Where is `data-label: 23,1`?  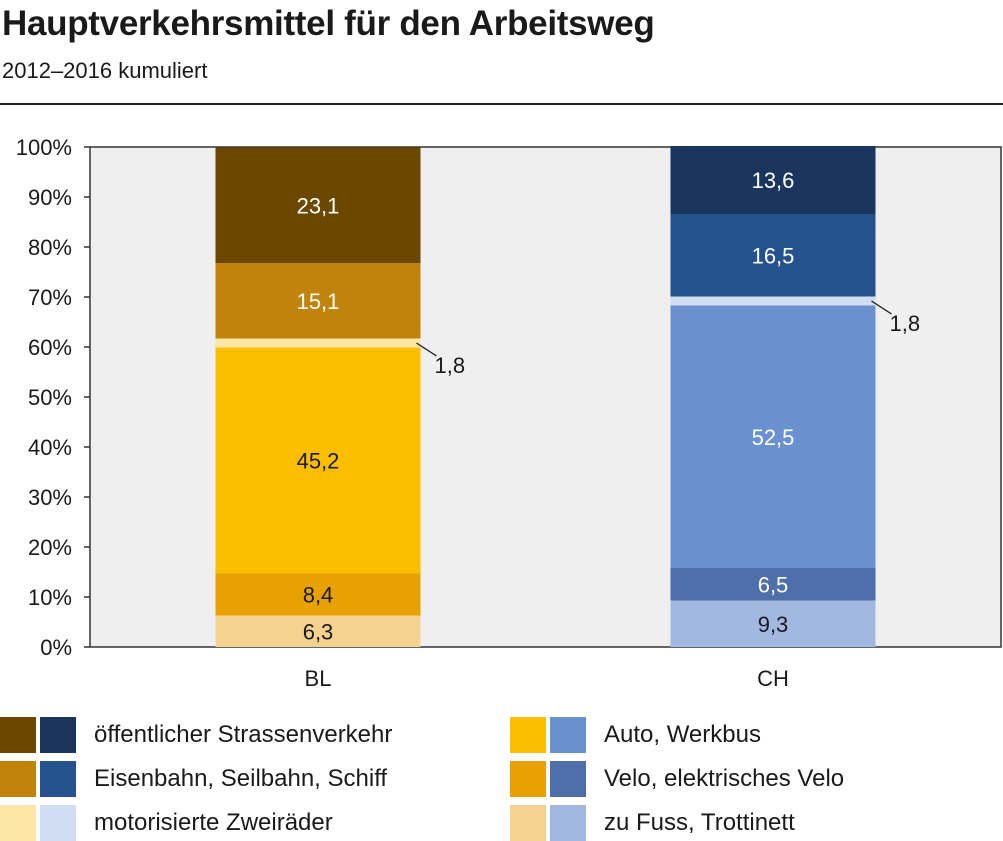 data-label: 23,1 is located at coordinates (318, 205).